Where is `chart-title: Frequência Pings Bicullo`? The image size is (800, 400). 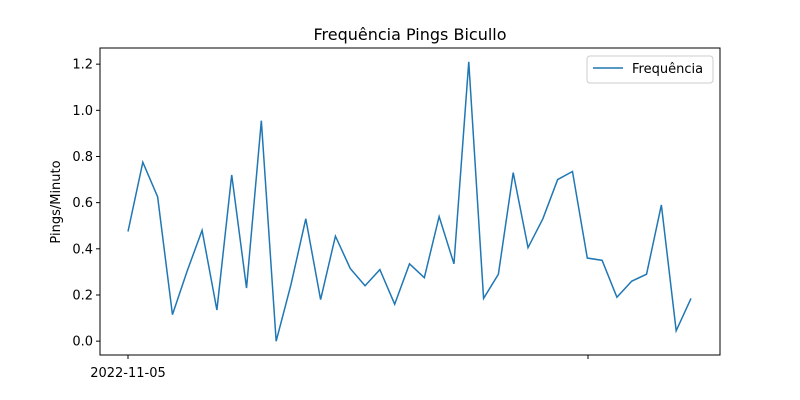
chart-title: Frequência Pings Bicullo is located at coordinates (409, 34).